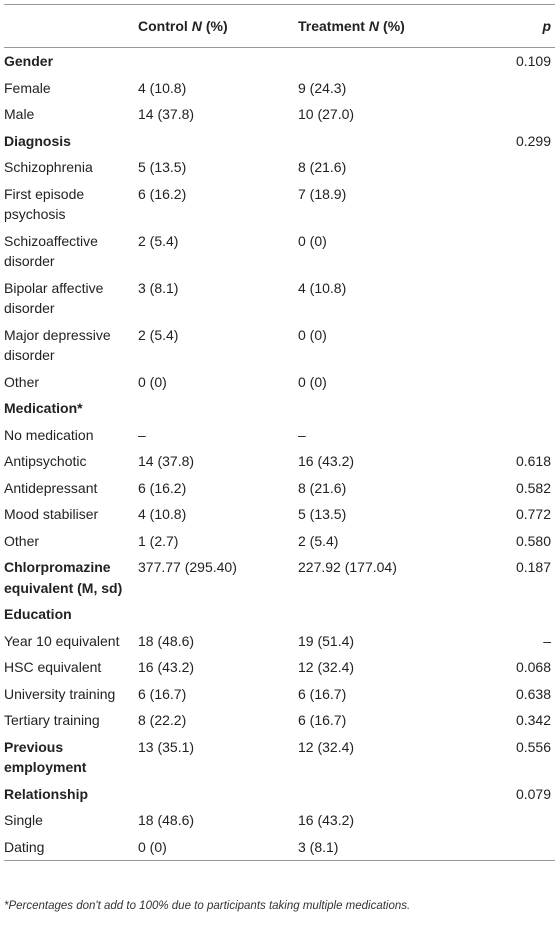 The height and width of the screenshot is (927, 559). I want to click on p-cell: 0.580, so click(533, 540).